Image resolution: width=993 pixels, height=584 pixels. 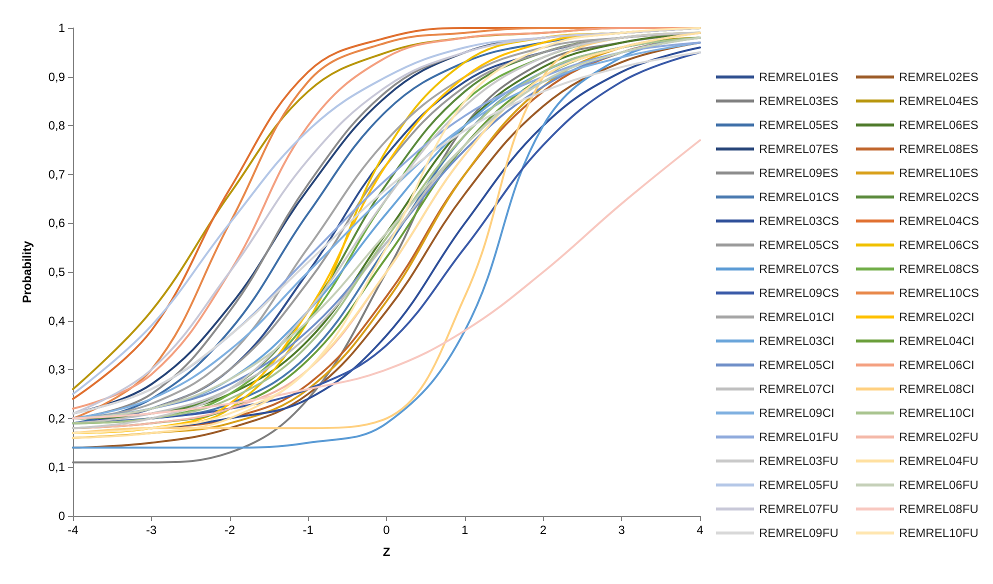 What do you see at coordinates (700, 530) in the screenshot?
I see `x-tick-label: 4` at bounding box center [700, 530].